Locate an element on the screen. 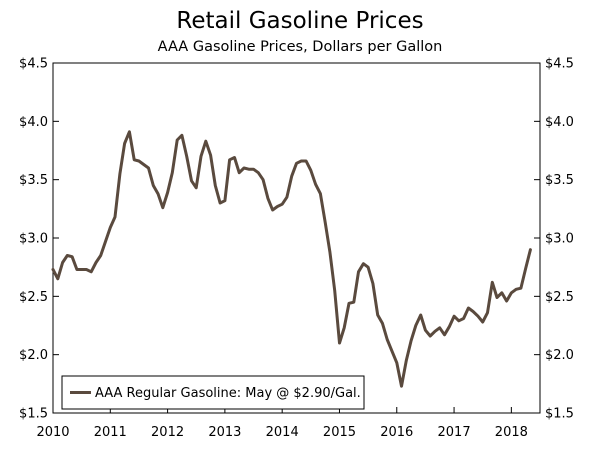 This screenshot has width=600, height=452. y-tick-label-left: $2.5 is located at coordinates (33, 297).